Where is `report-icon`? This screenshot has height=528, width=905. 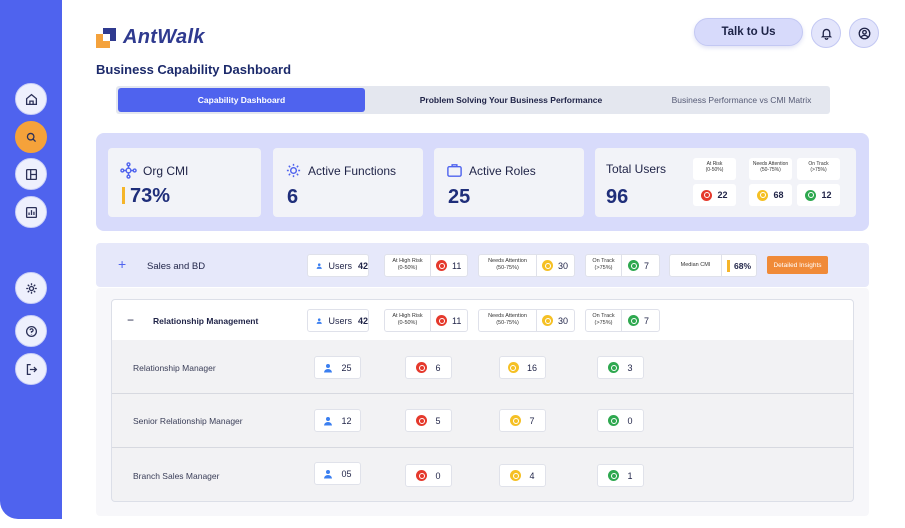 report-icon is located at coordinates (31, 212).